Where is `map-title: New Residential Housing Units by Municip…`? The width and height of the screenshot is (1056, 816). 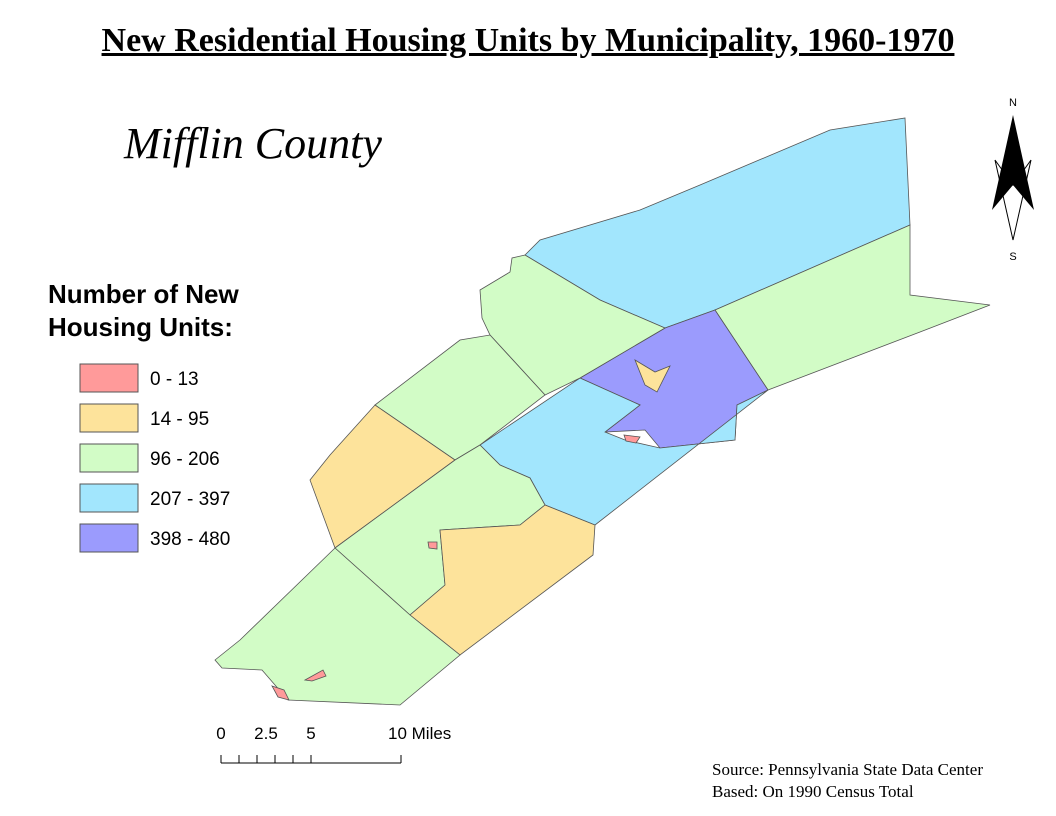
map-title: New Residential Housing Units by Municip… is located at coordinates (528, 40).